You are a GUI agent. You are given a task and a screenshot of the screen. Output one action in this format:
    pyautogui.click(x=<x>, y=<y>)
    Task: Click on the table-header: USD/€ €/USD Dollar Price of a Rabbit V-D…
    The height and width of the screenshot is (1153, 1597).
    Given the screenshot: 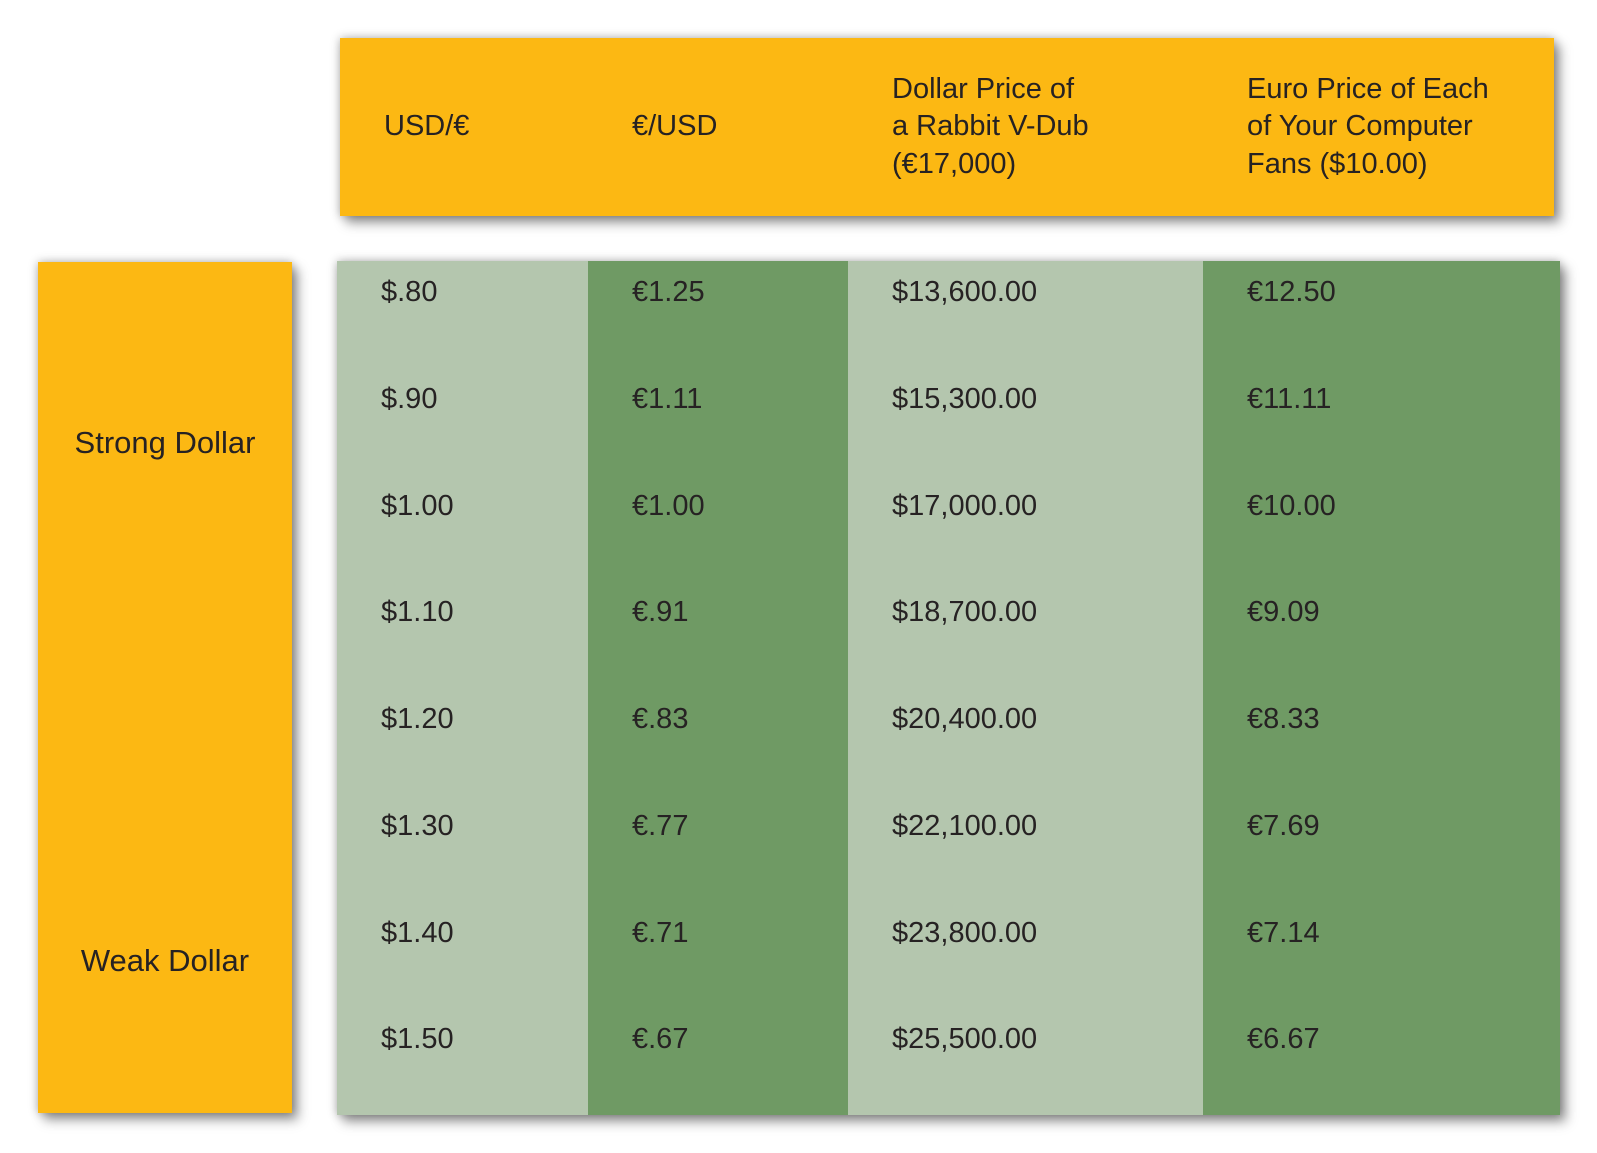 What is the action you would take?
    pyautogui.click(x=947, y=127)
    